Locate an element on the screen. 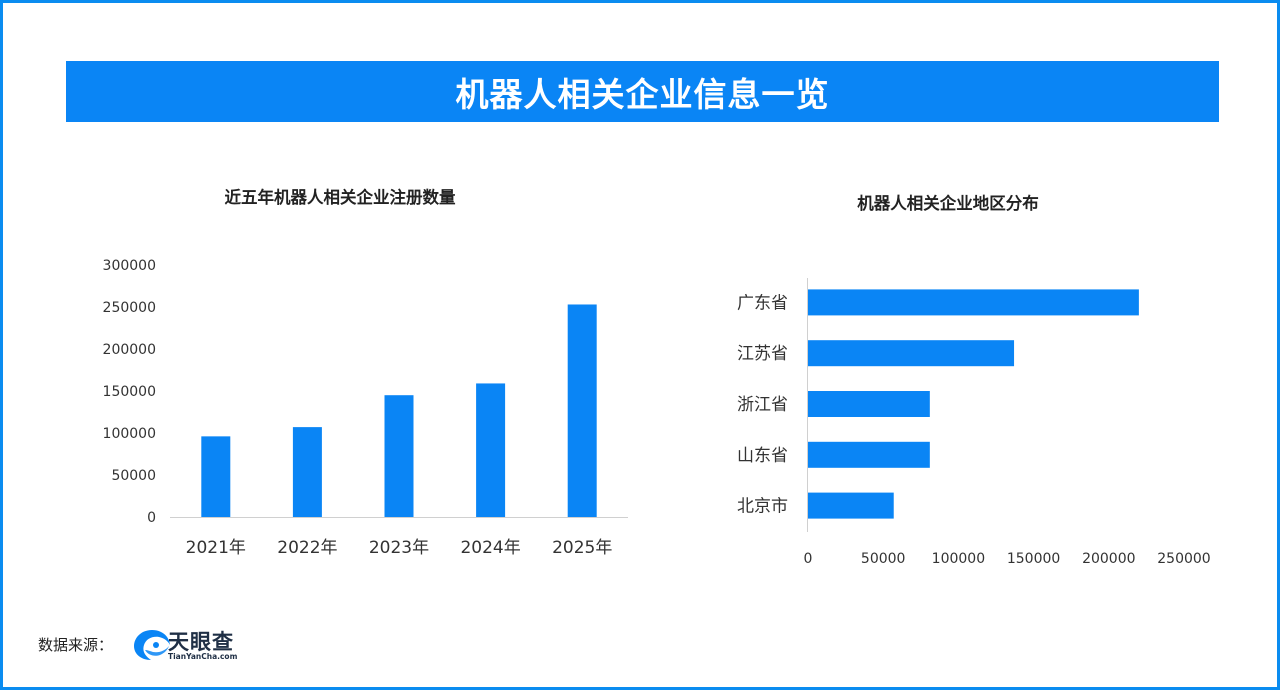 The width and height of the screenshot is (1280, 690). bar-2022年 is located at coordinates (307, 472).